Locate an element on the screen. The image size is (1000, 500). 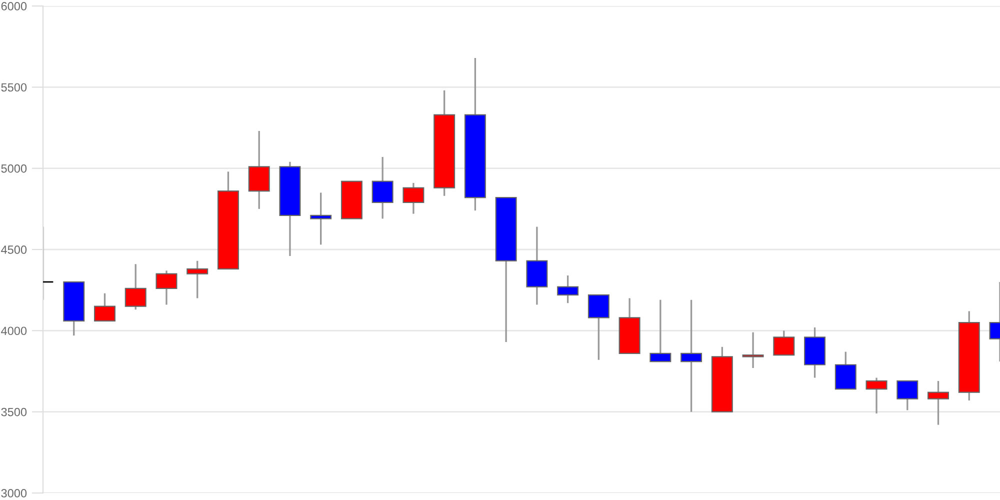
y-tick-label: 3000 is located at coordinates (14, 493).